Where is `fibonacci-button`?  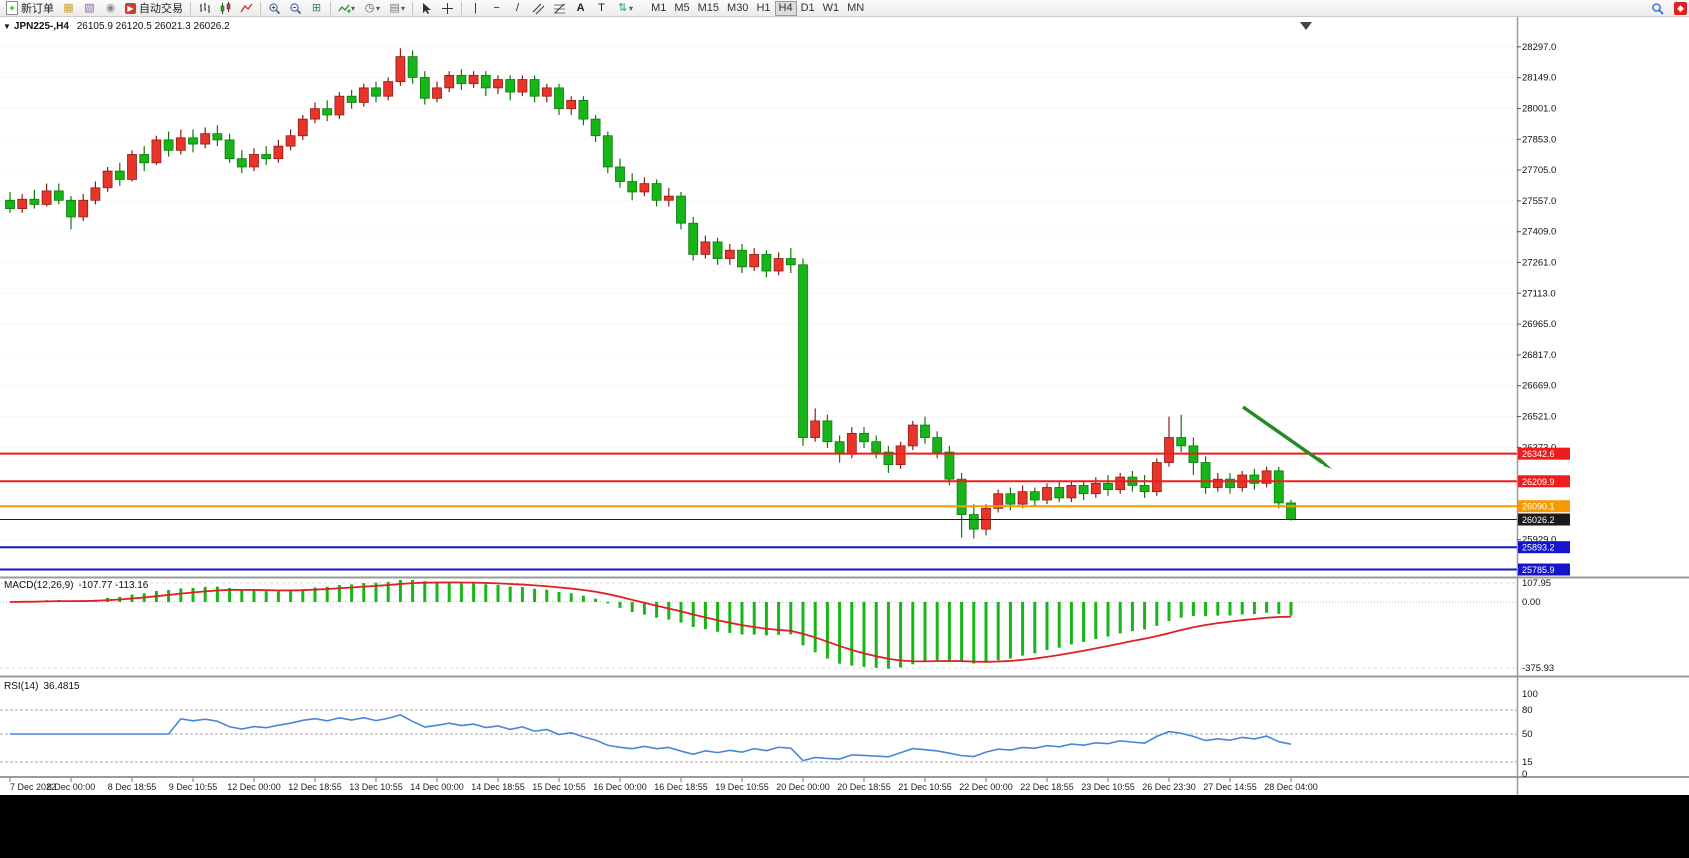
fibonacci-button is located at coordinates (559, 8).